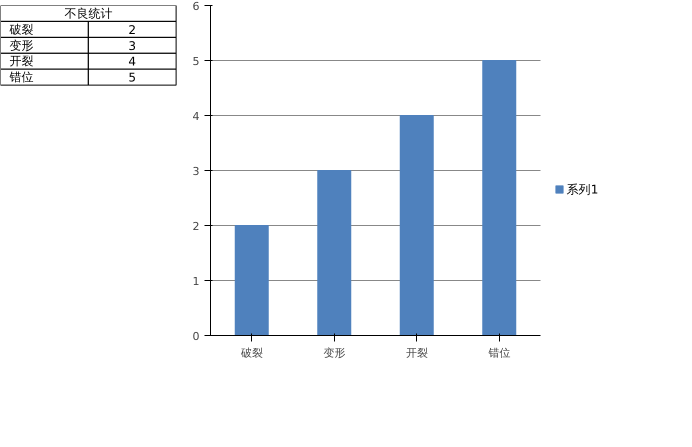 This screenshot has height=447, width=692. I want to click on text: 破裂, so click(21, 29).